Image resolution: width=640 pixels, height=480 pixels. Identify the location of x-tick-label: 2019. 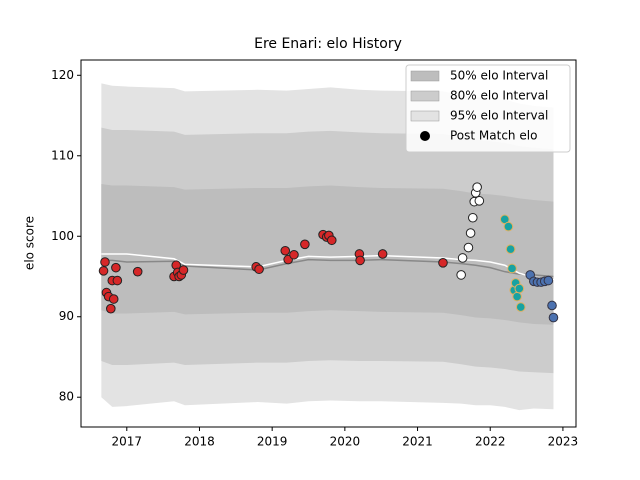
(272, 442).